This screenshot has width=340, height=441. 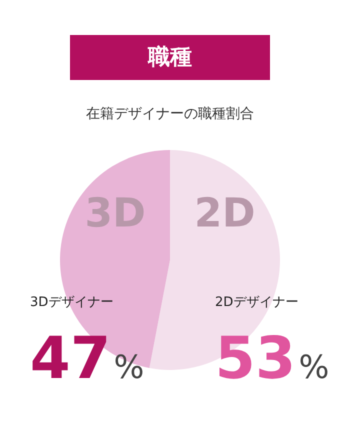 What do you see at coordinates (272, 358) in the screenshot?
I see `data-label: 53%` at bounding box center [272, 358].